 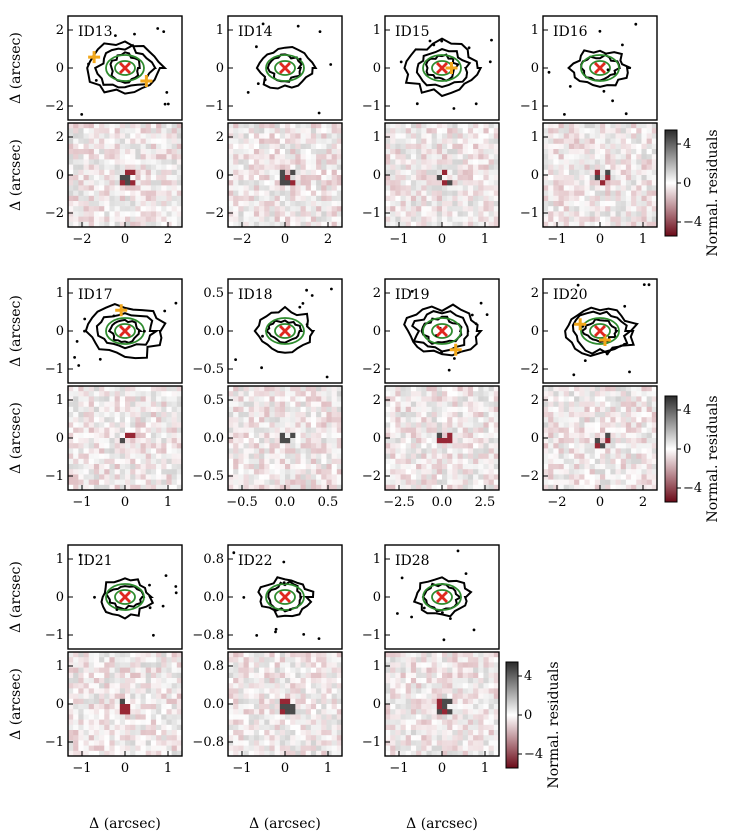 I want to click on contour-panel: ID13 2 0 −2, so click(x=114, y=68).